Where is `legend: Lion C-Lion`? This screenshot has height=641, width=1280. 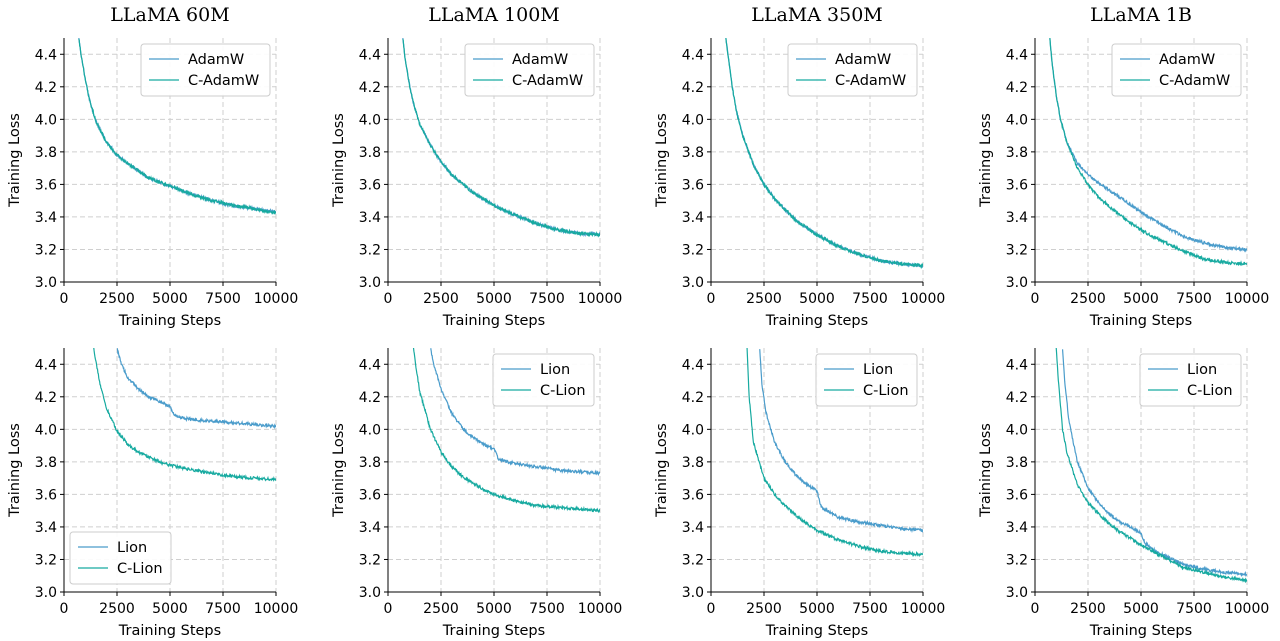
legend: Lion C-Lion is located at coordinates (120, 558).